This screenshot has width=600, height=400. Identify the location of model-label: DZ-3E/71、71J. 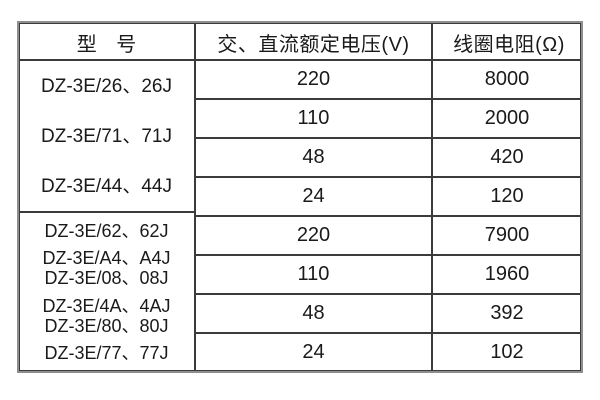
(106, 136).